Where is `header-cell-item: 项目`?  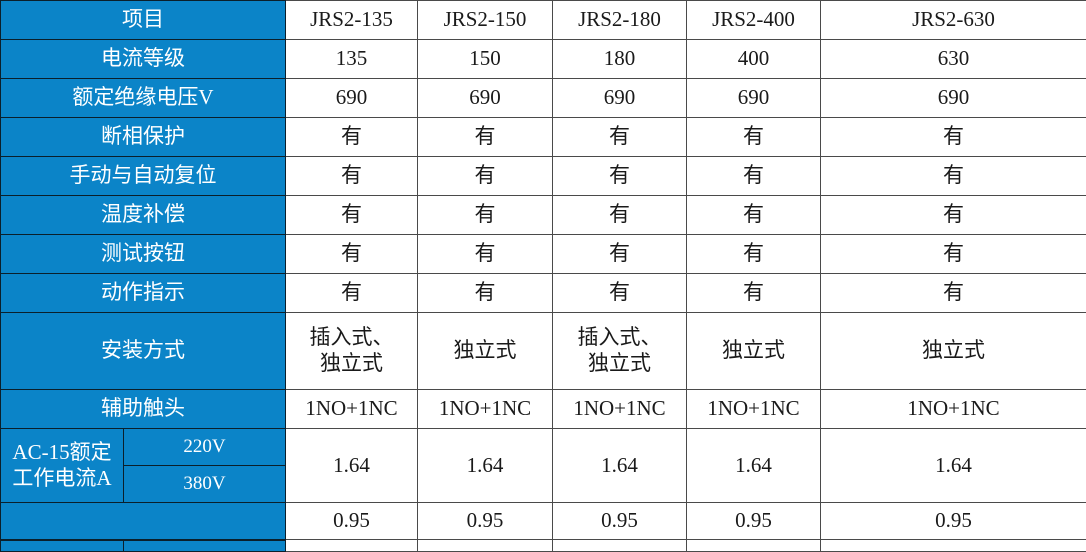 header-cell-item: 项目 is located at coordinates (143, 20).